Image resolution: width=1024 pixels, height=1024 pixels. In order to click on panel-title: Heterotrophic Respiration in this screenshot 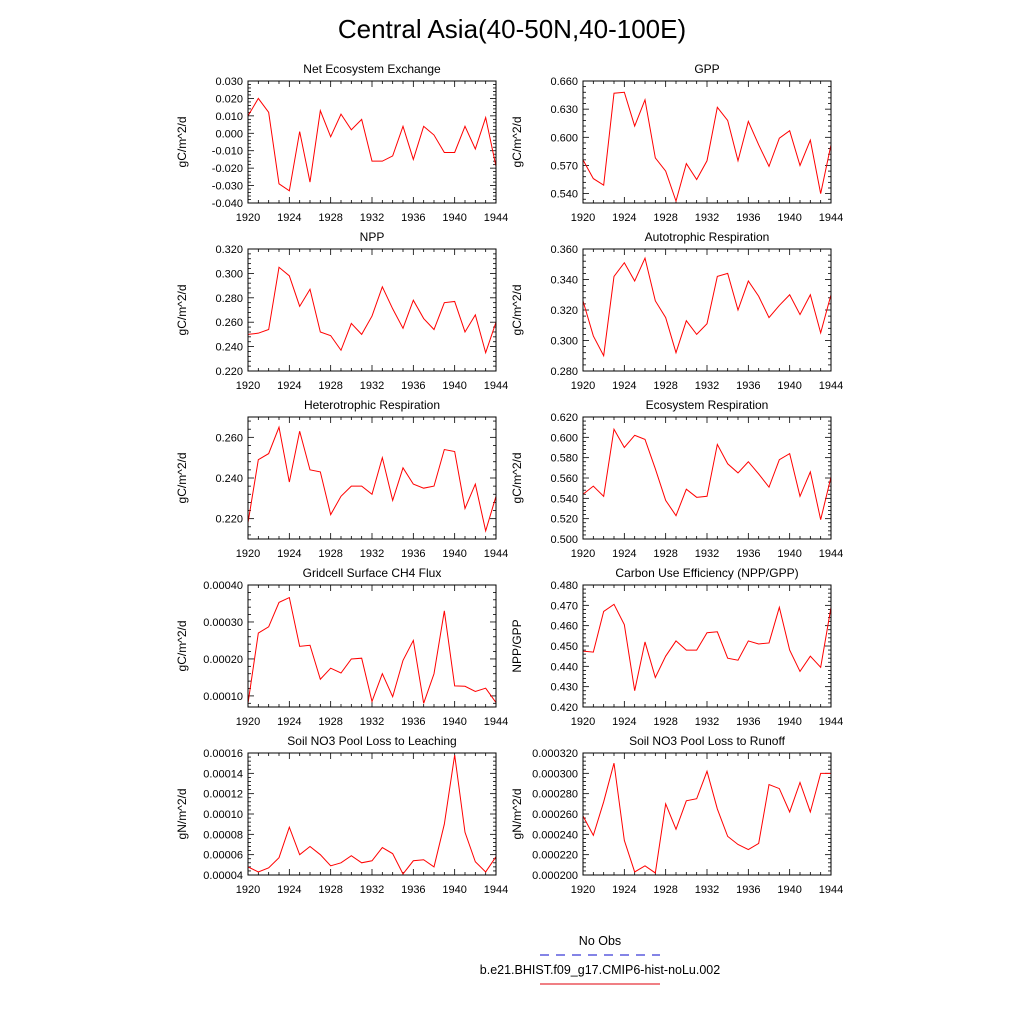, I will do `click(372, 405)`.